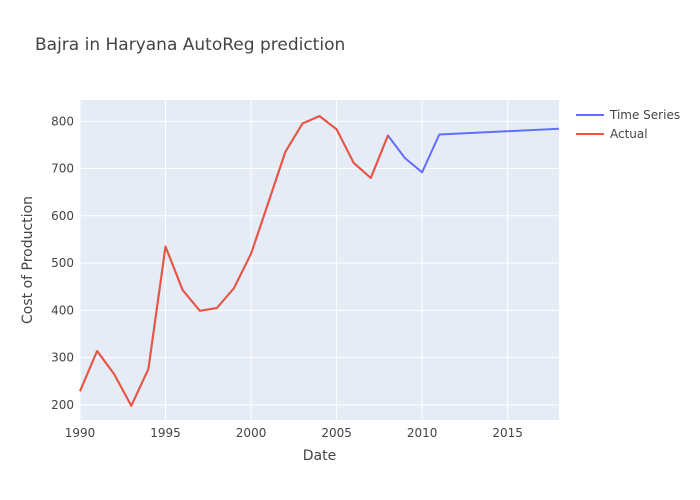  I want to click on x-tick-label: 1990, so click(80, 433).